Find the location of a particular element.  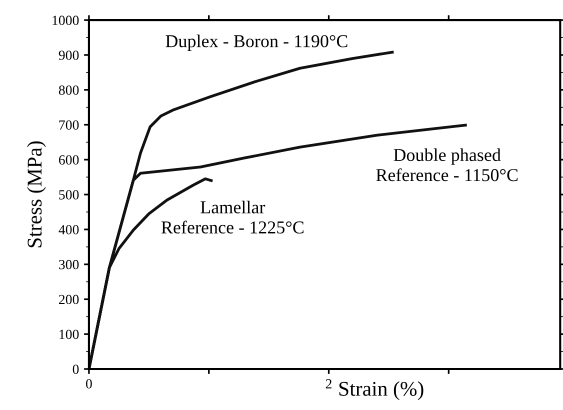

y-tick-label: 200 is located at coordinates (69, 299).